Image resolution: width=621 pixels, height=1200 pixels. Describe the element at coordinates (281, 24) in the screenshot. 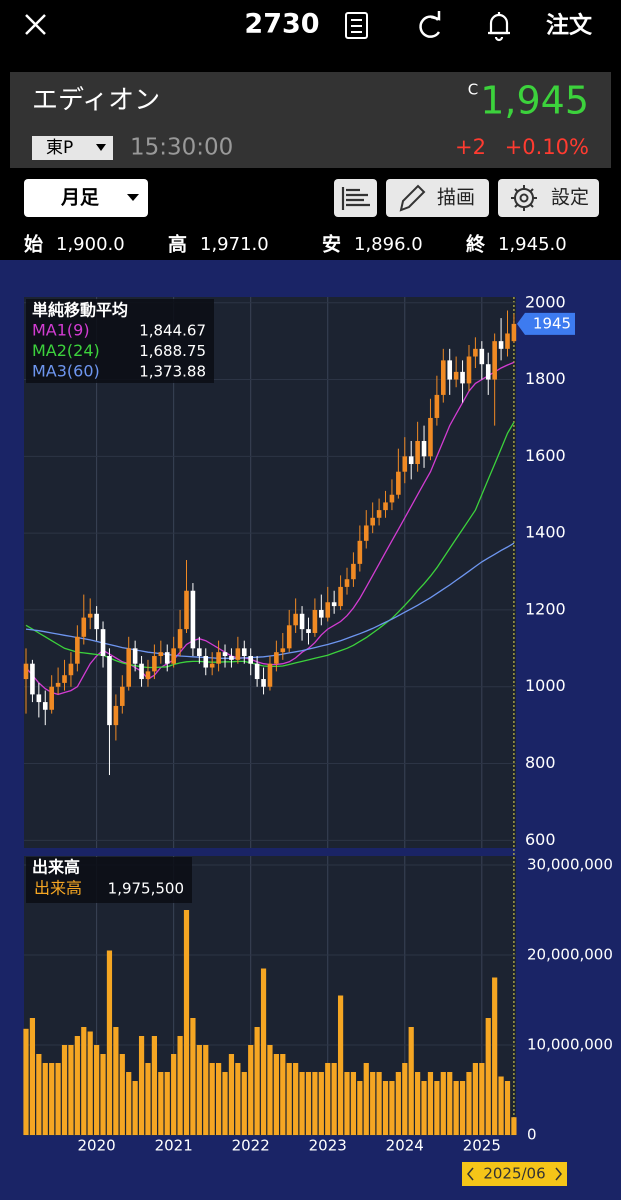

I see `stock-code: 2730` at that location.